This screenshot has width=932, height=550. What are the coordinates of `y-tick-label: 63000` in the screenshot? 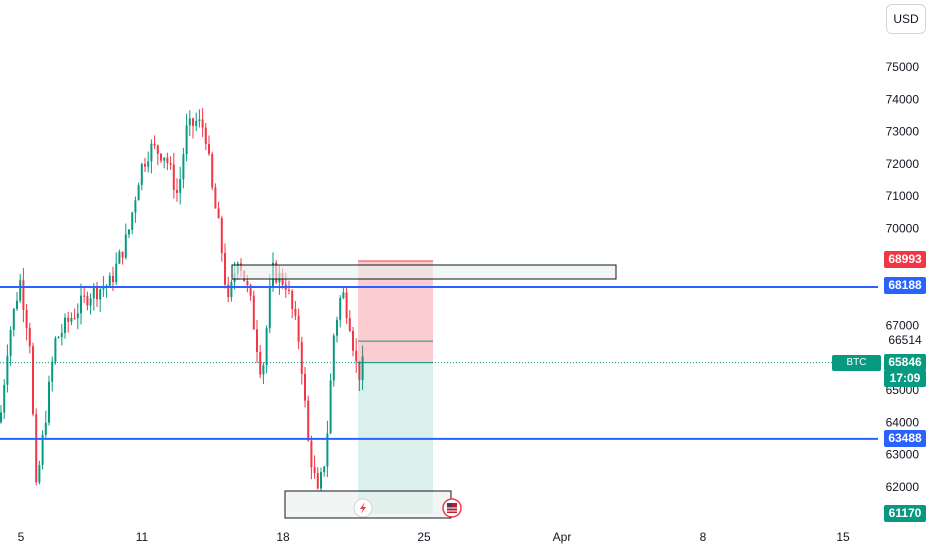 It's located at (903, 455).